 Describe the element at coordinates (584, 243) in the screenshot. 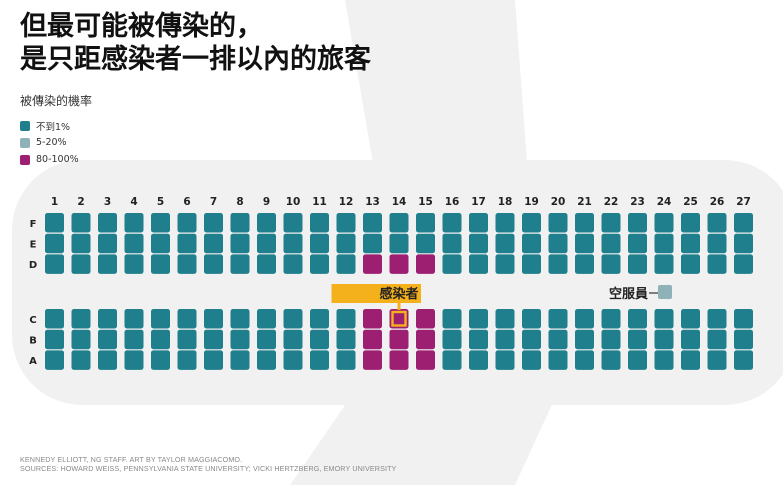

I see `seat-21e` at that location.